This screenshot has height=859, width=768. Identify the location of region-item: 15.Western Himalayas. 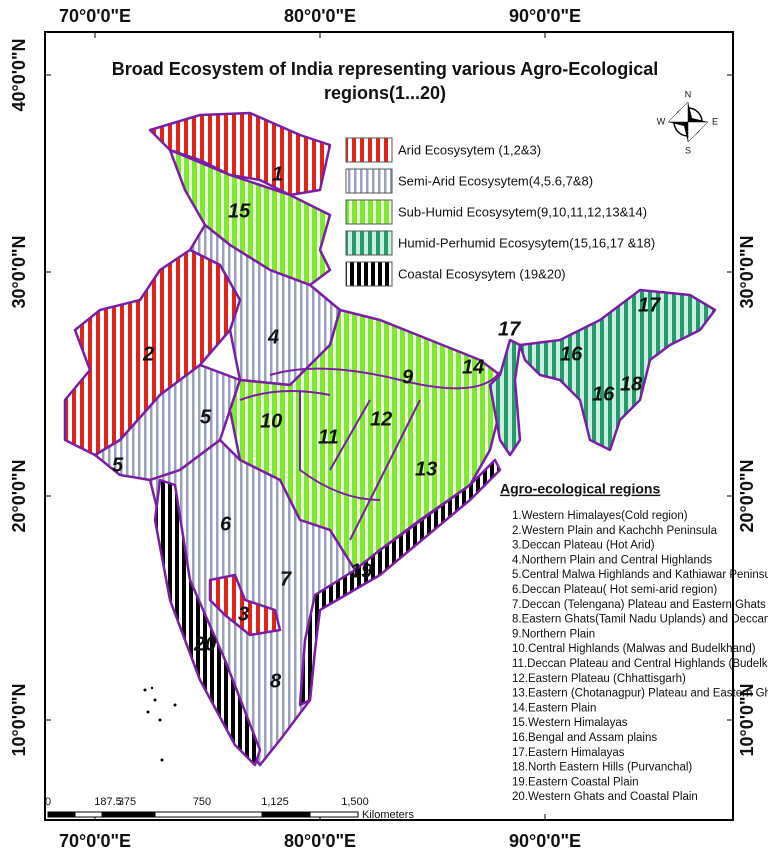
(570, 723).